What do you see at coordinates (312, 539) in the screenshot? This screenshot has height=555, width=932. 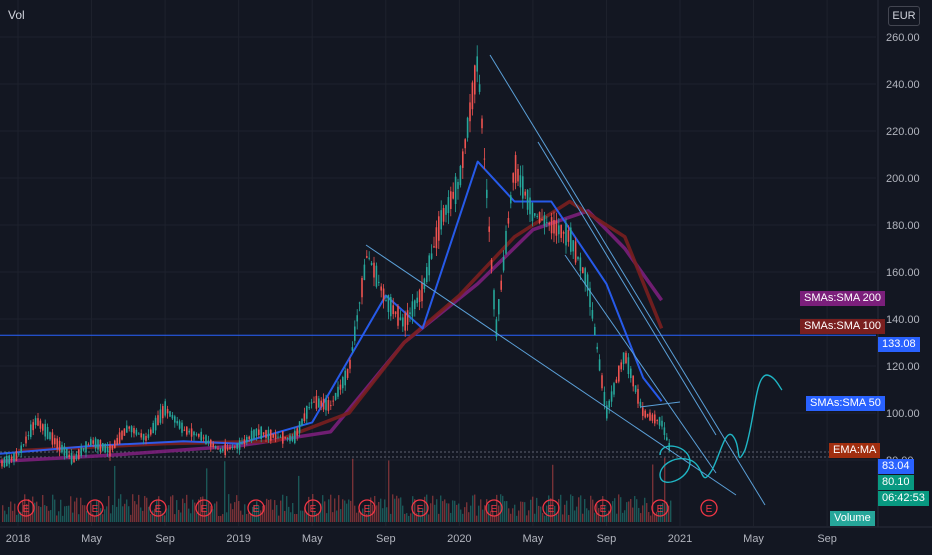 I see `x-tick-label: May` at bounding box center [312, 539].